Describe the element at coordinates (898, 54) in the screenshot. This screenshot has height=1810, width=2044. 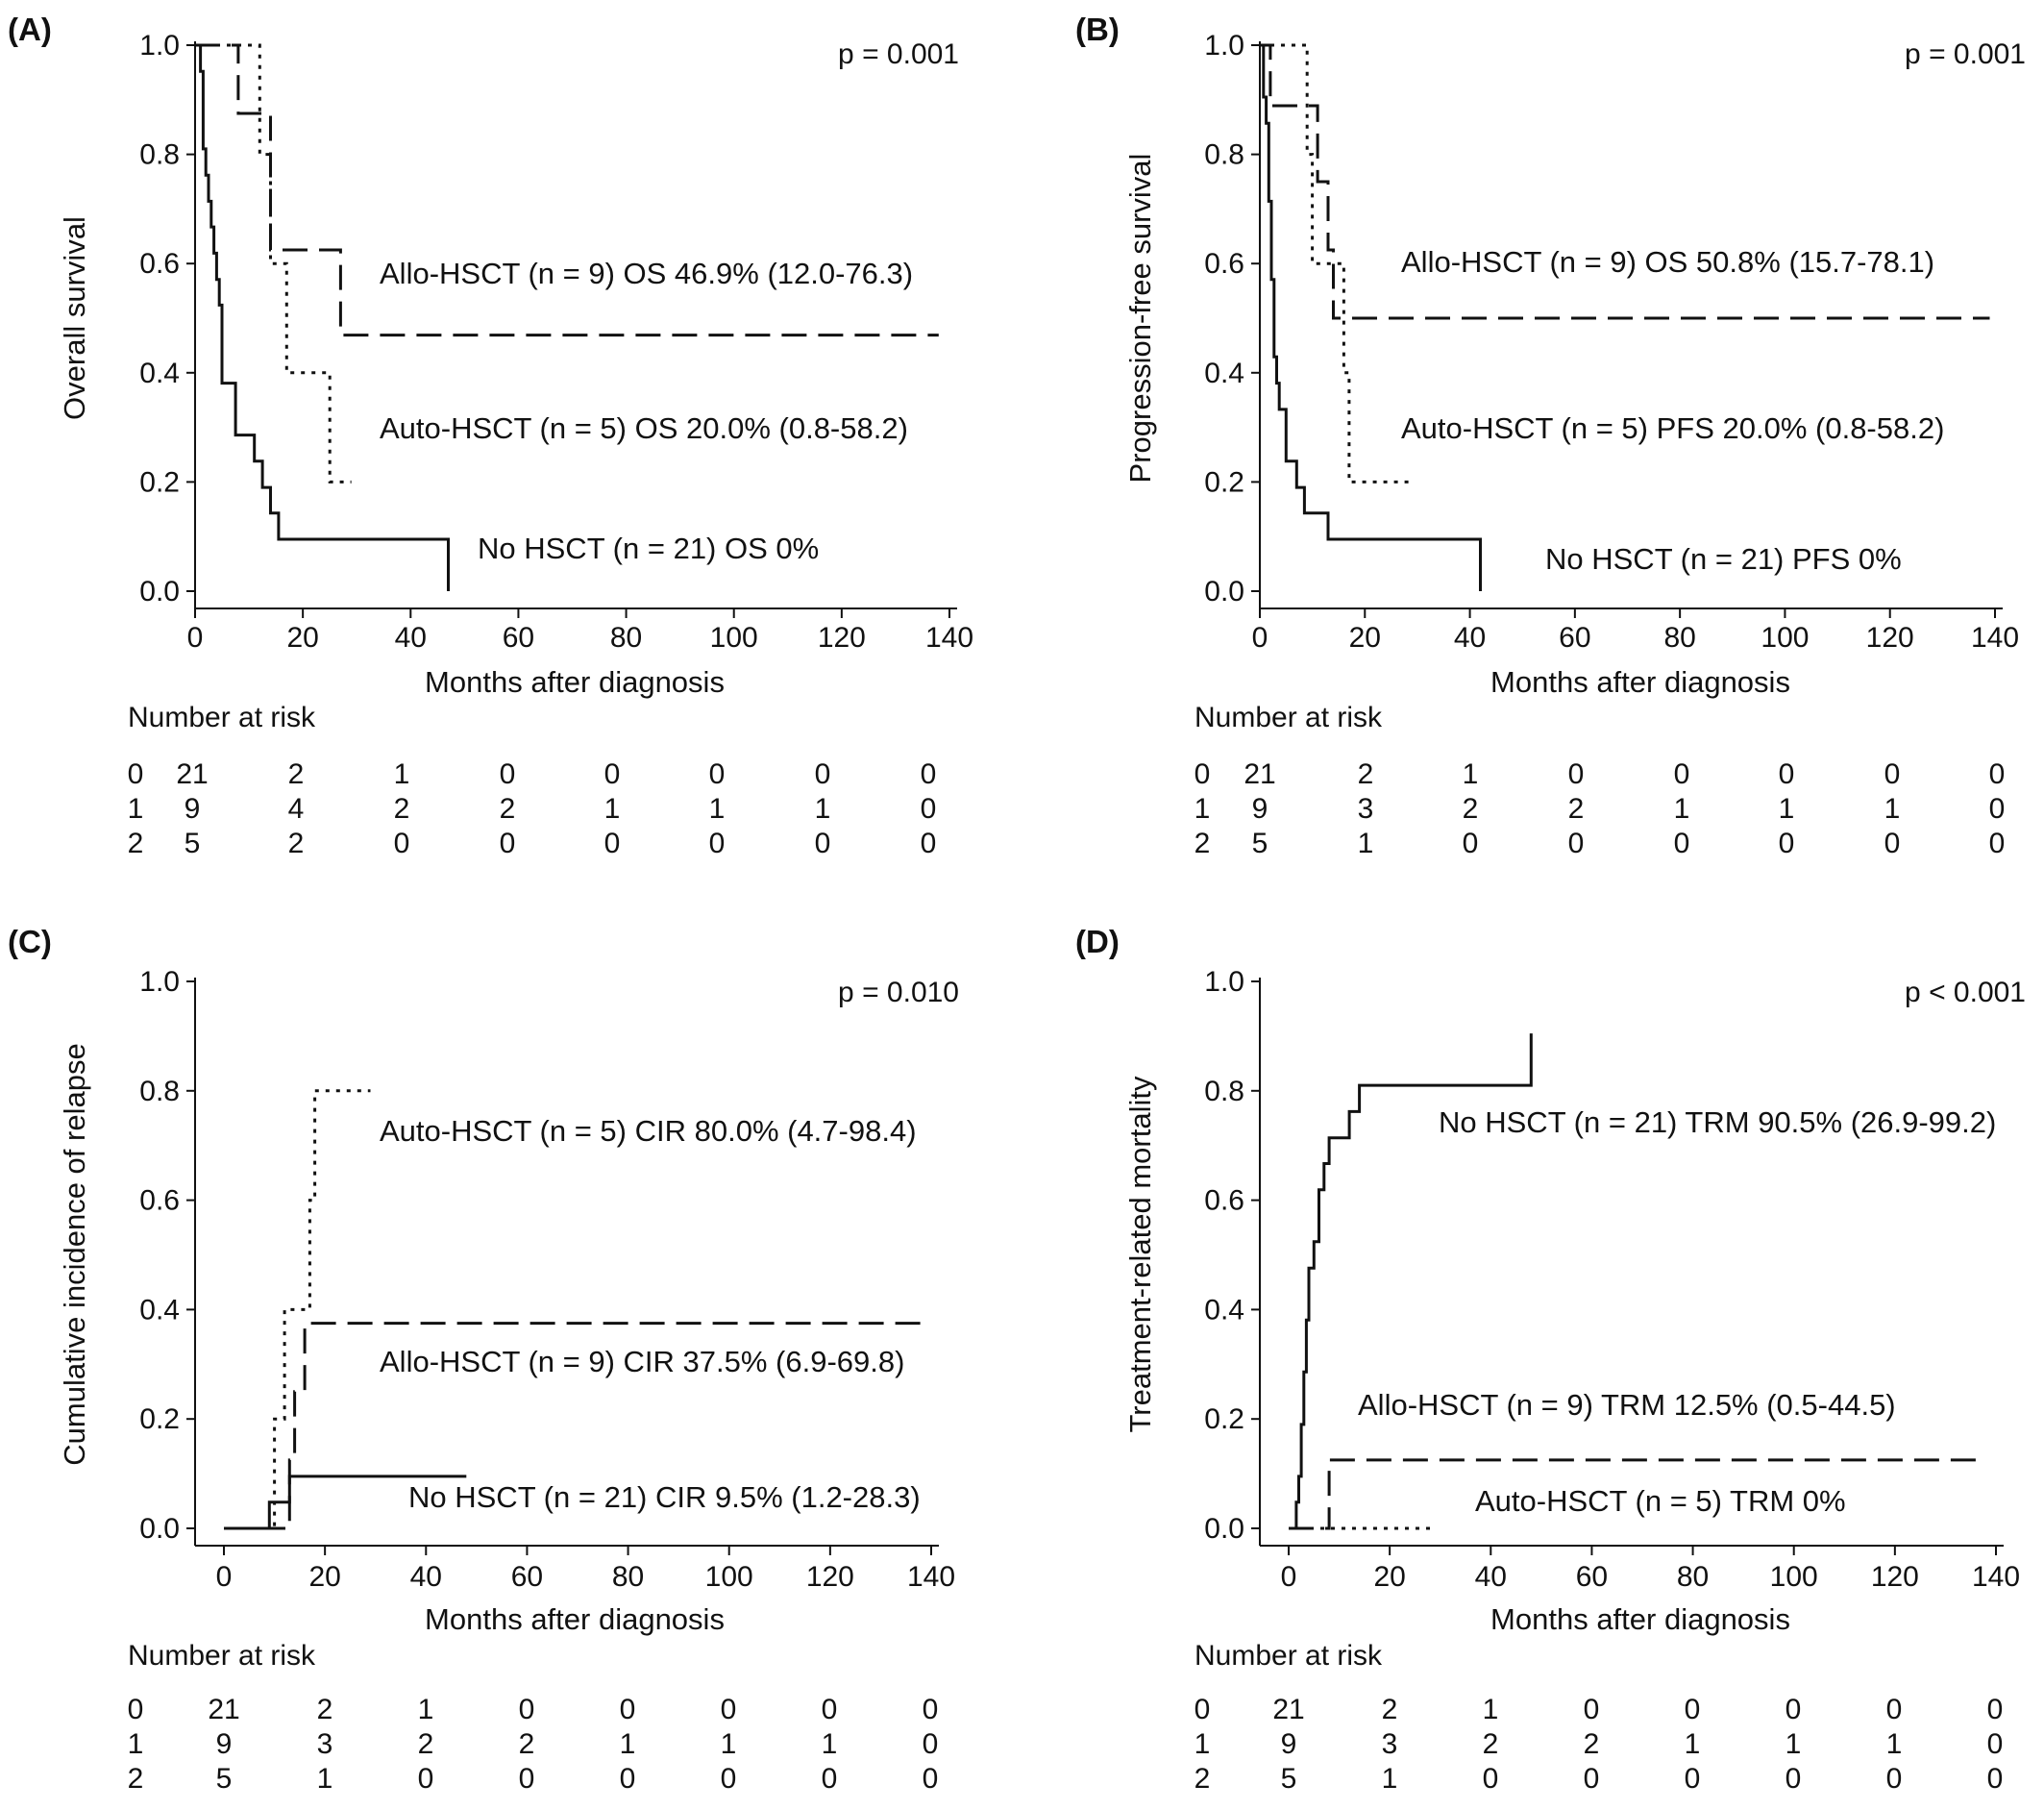
I see `p-value: p = 0.001` at that location.